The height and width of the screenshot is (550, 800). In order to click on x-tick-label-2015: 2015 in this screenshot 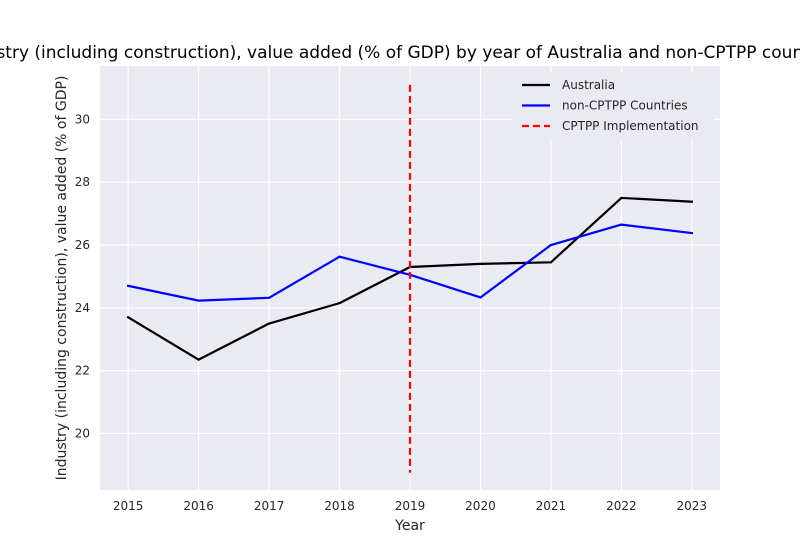, I will do `click(128, 506)`.